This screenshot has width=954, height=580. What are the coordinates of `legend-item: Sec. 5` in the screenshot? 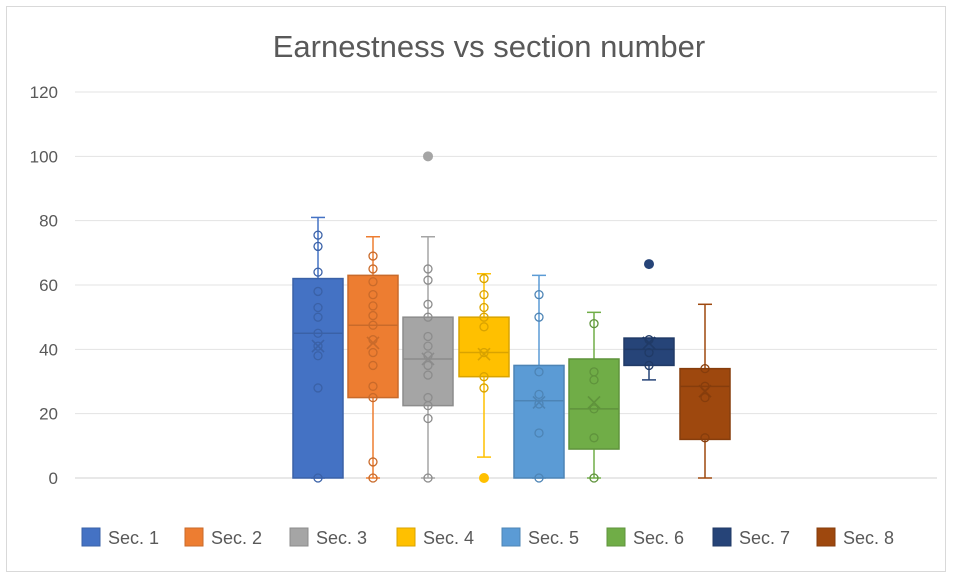 It's located at (540, 537).